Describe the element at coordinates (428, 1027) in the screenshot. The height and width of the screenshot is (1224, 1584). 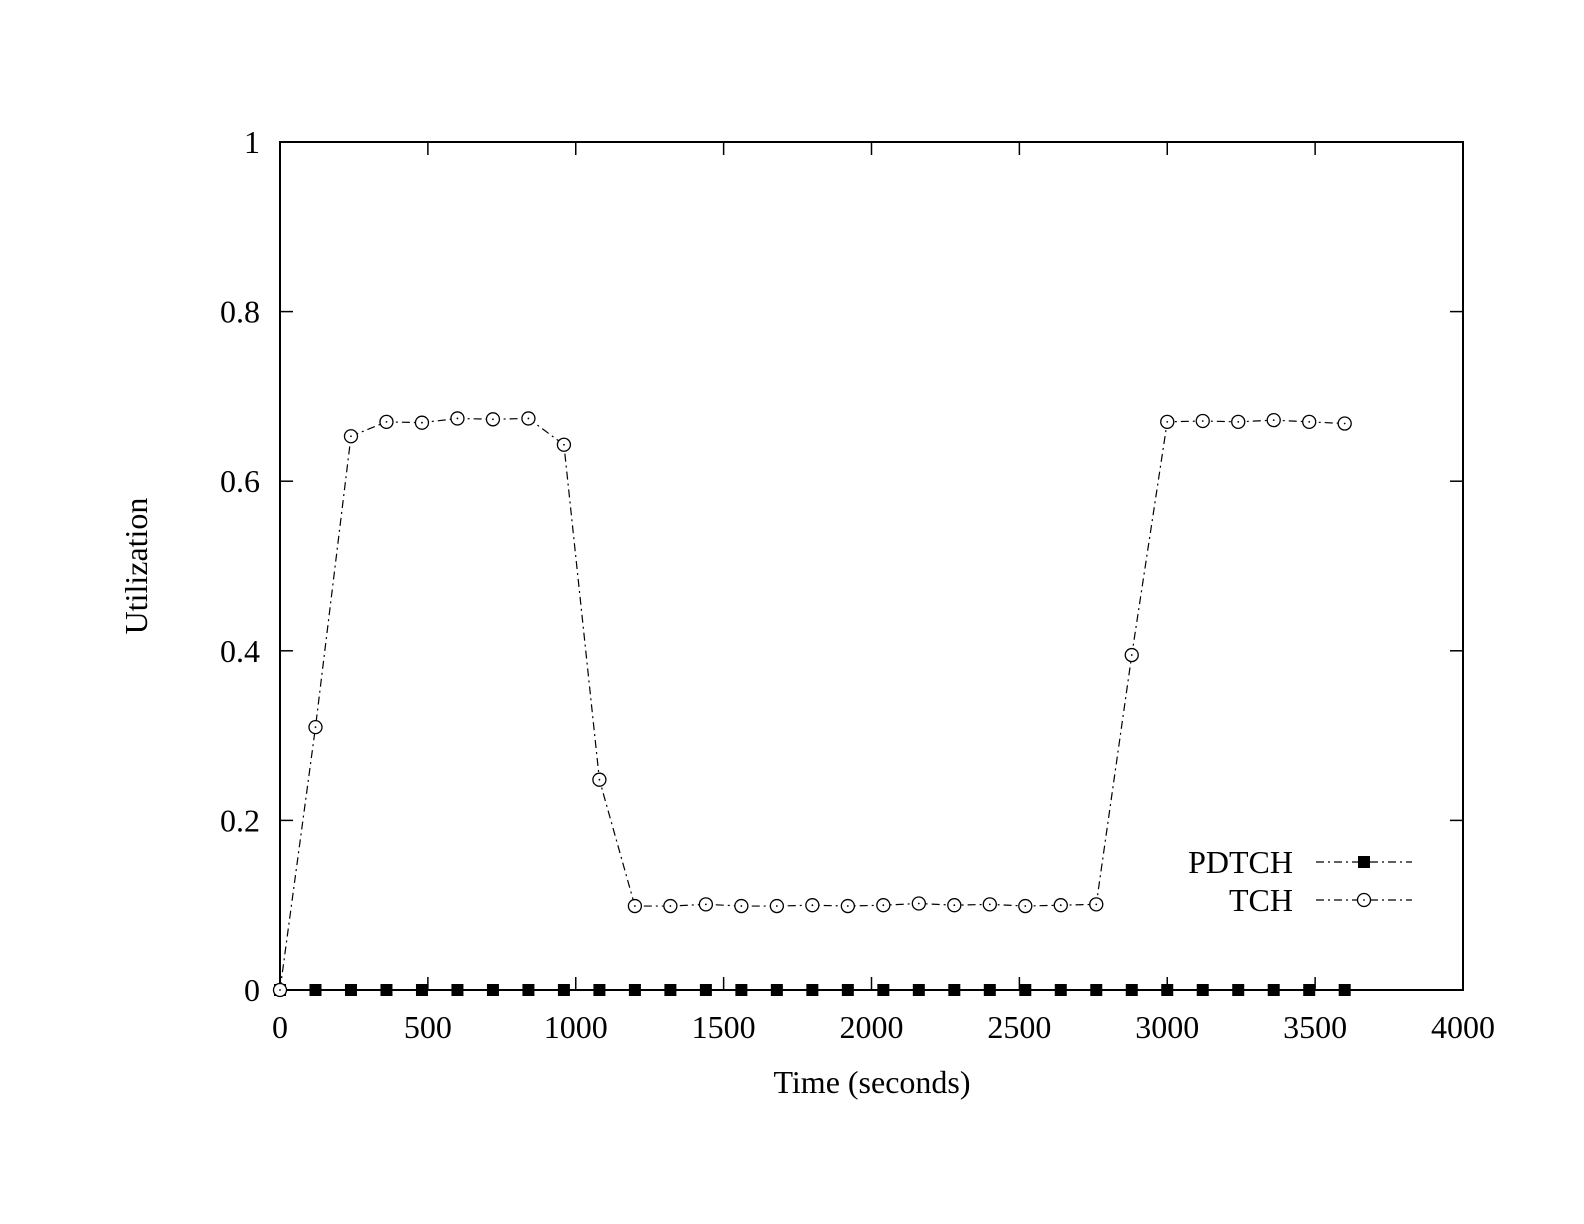
I see `x-tick-label: 500` at that location.